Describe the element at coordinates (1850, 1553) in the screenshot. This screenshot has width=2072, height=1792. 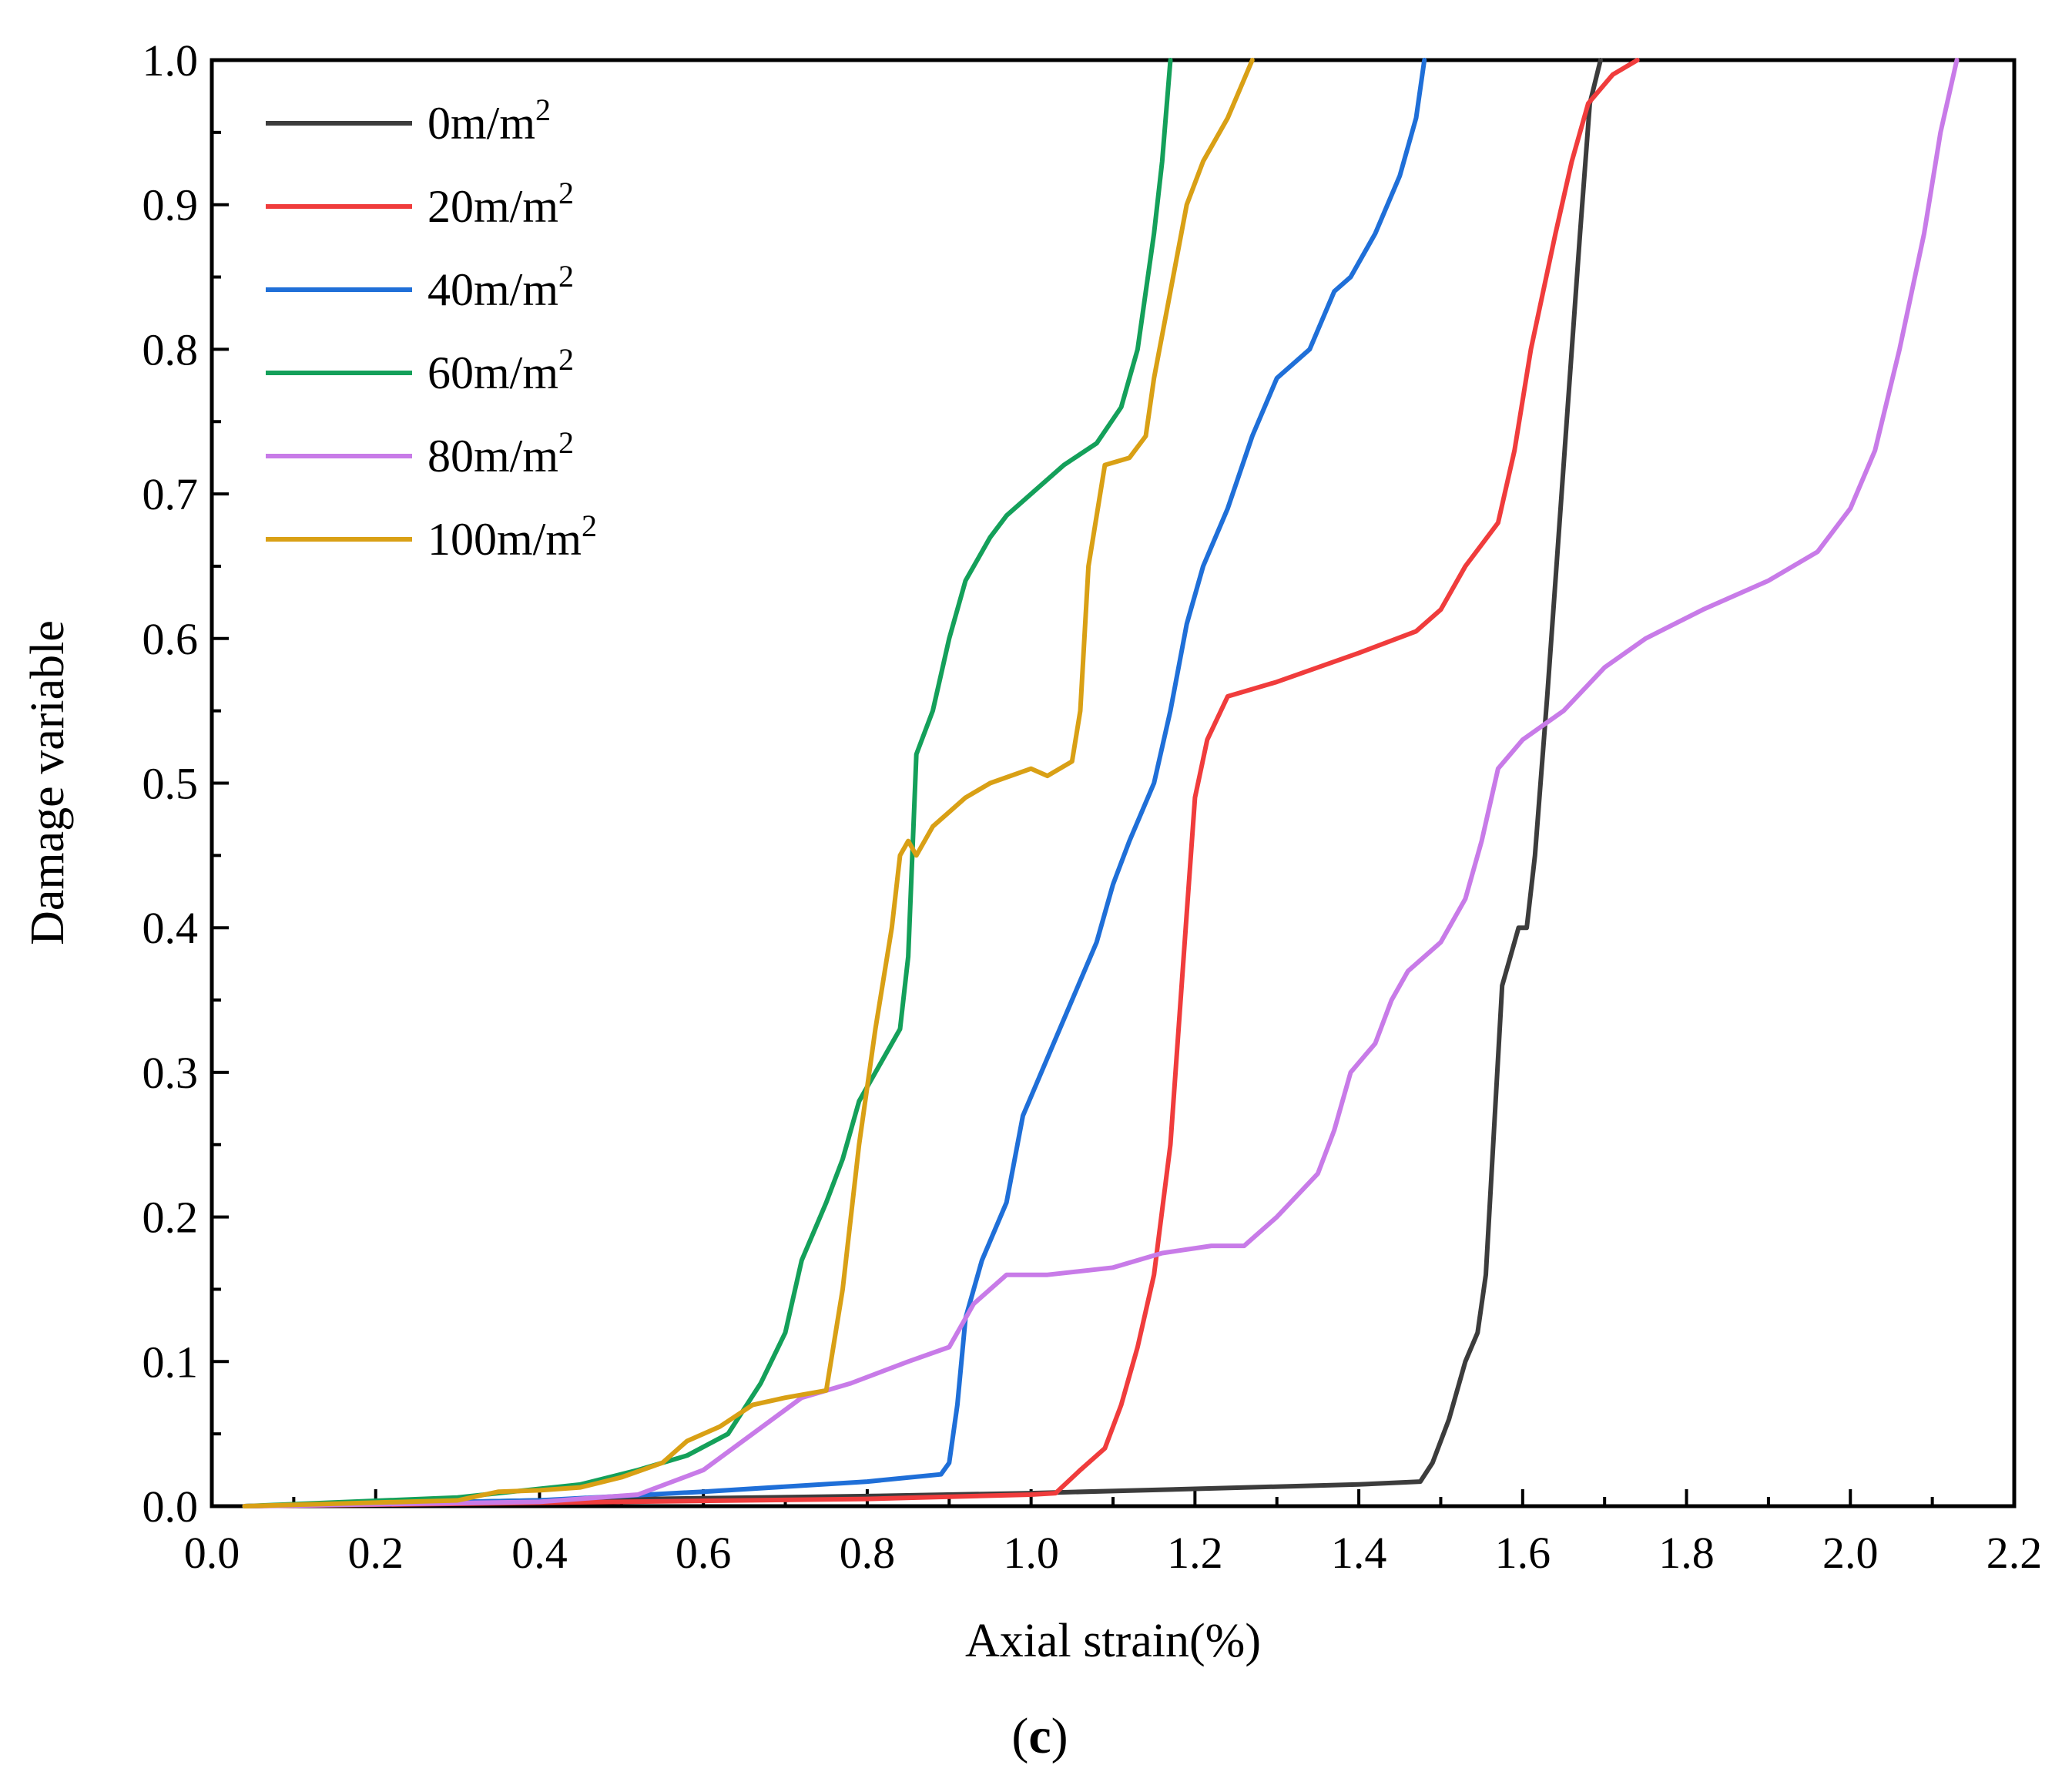
I see `x-tick-label: 2.0` at that location.